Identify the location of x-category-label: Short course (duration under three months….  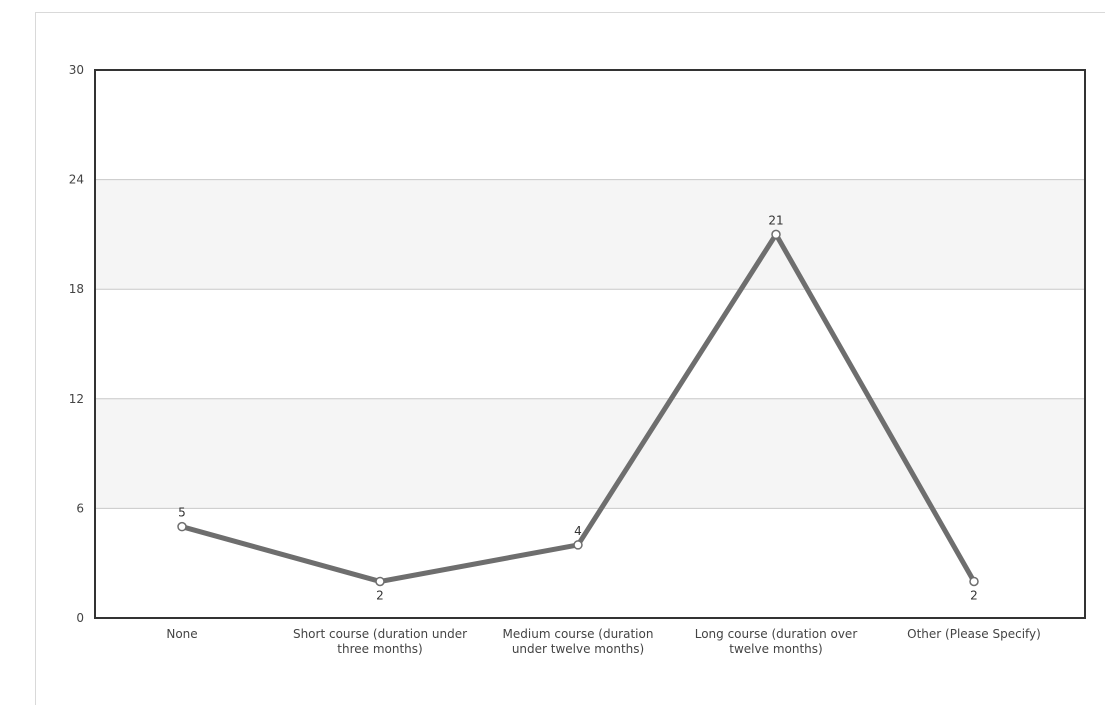
(380, 641).